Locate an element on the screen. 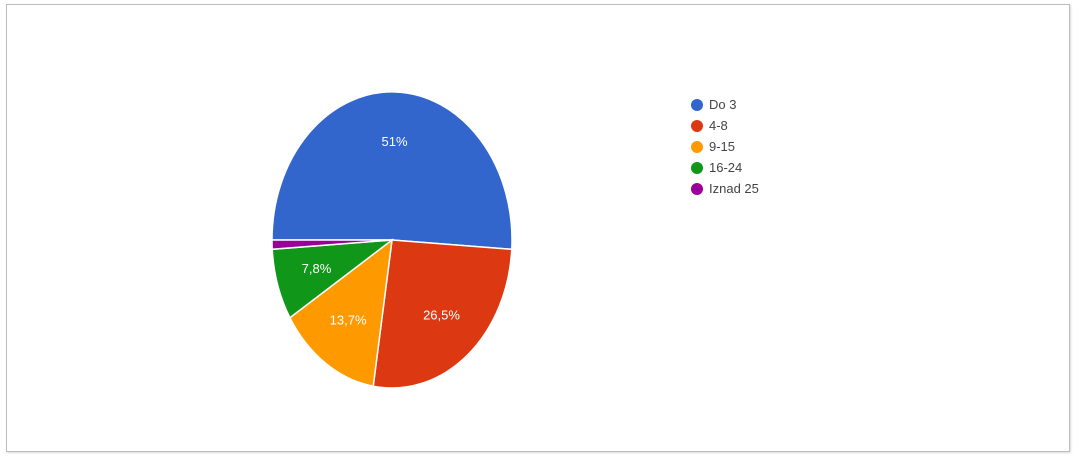  pie-data-label: 13,7% is located at coordinates (348, 320).